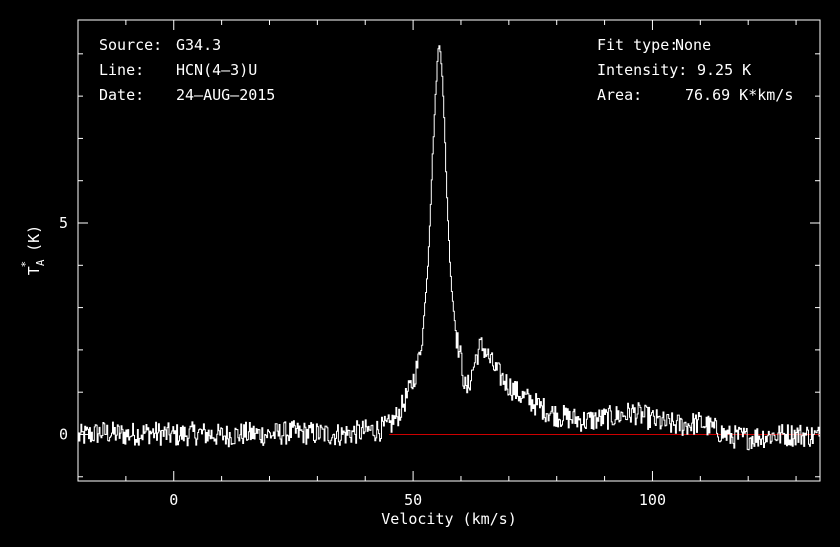  Describe the element at coordinates (619, 95) in the screenshot. I see `area-label: Area:` at that location.